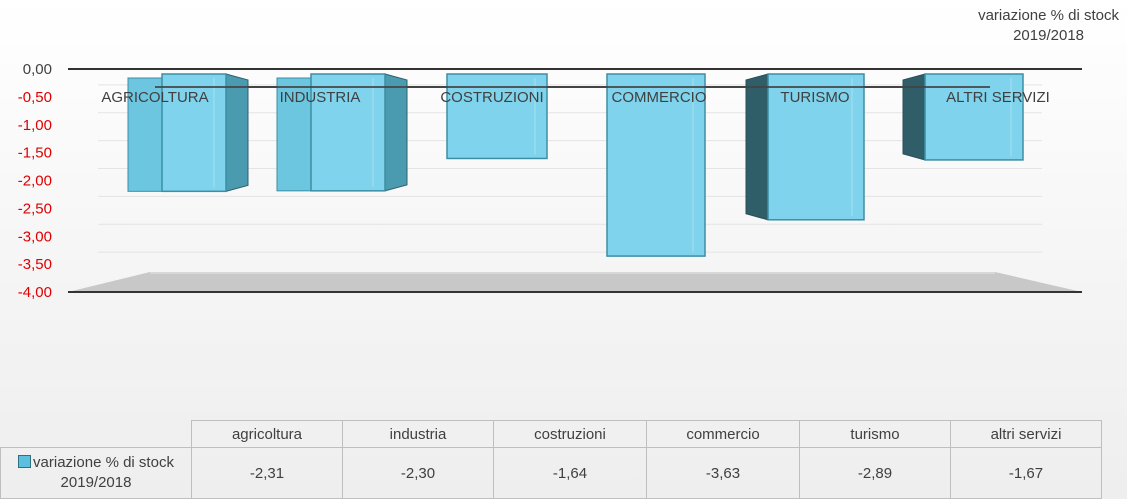 This screenshot has width=1127, height=499. I want to click on y-tick-label: -0,50, so click(35, 97).